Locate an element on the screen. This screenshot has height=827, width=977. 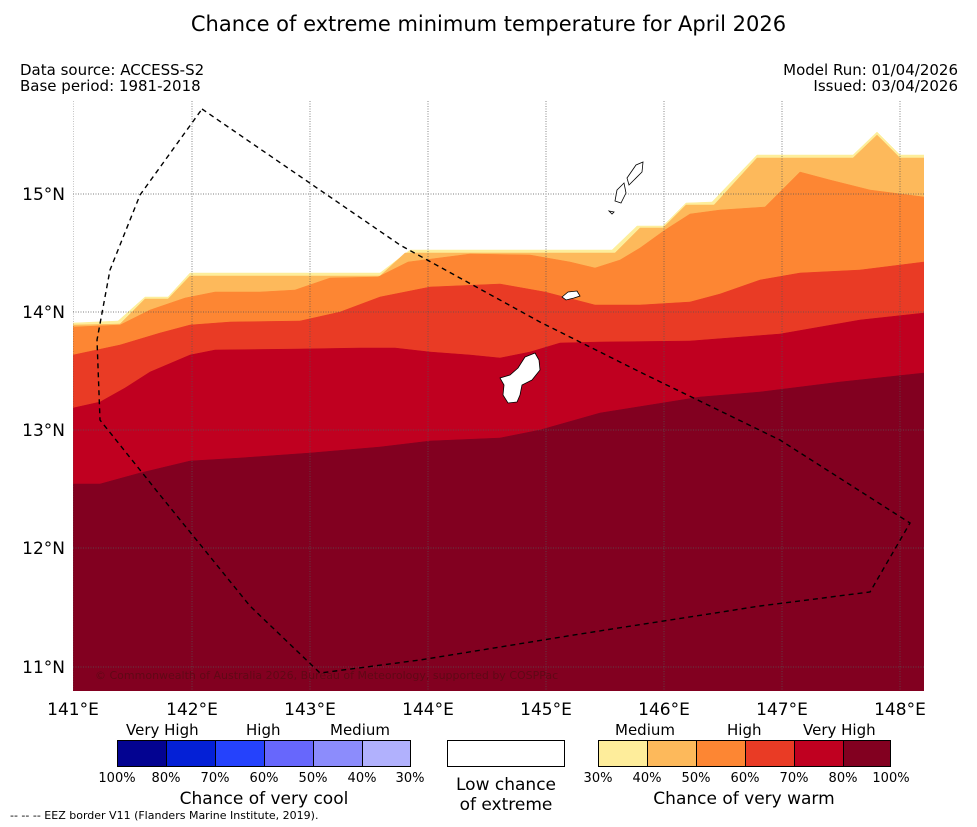
lat-label-11: 11°N is located at coordinates (43, 668).